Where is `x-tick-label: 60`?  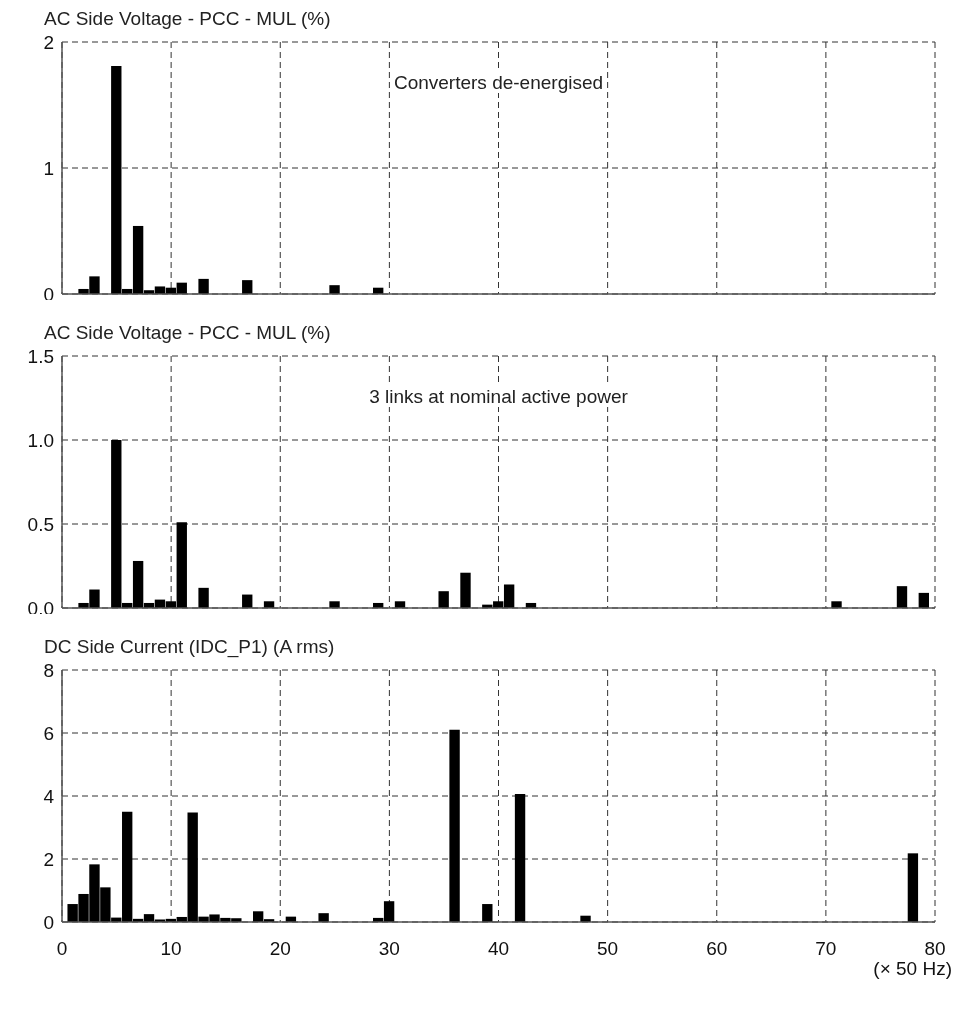
x-tick-label: 60 is located at coordinates (717, 949).